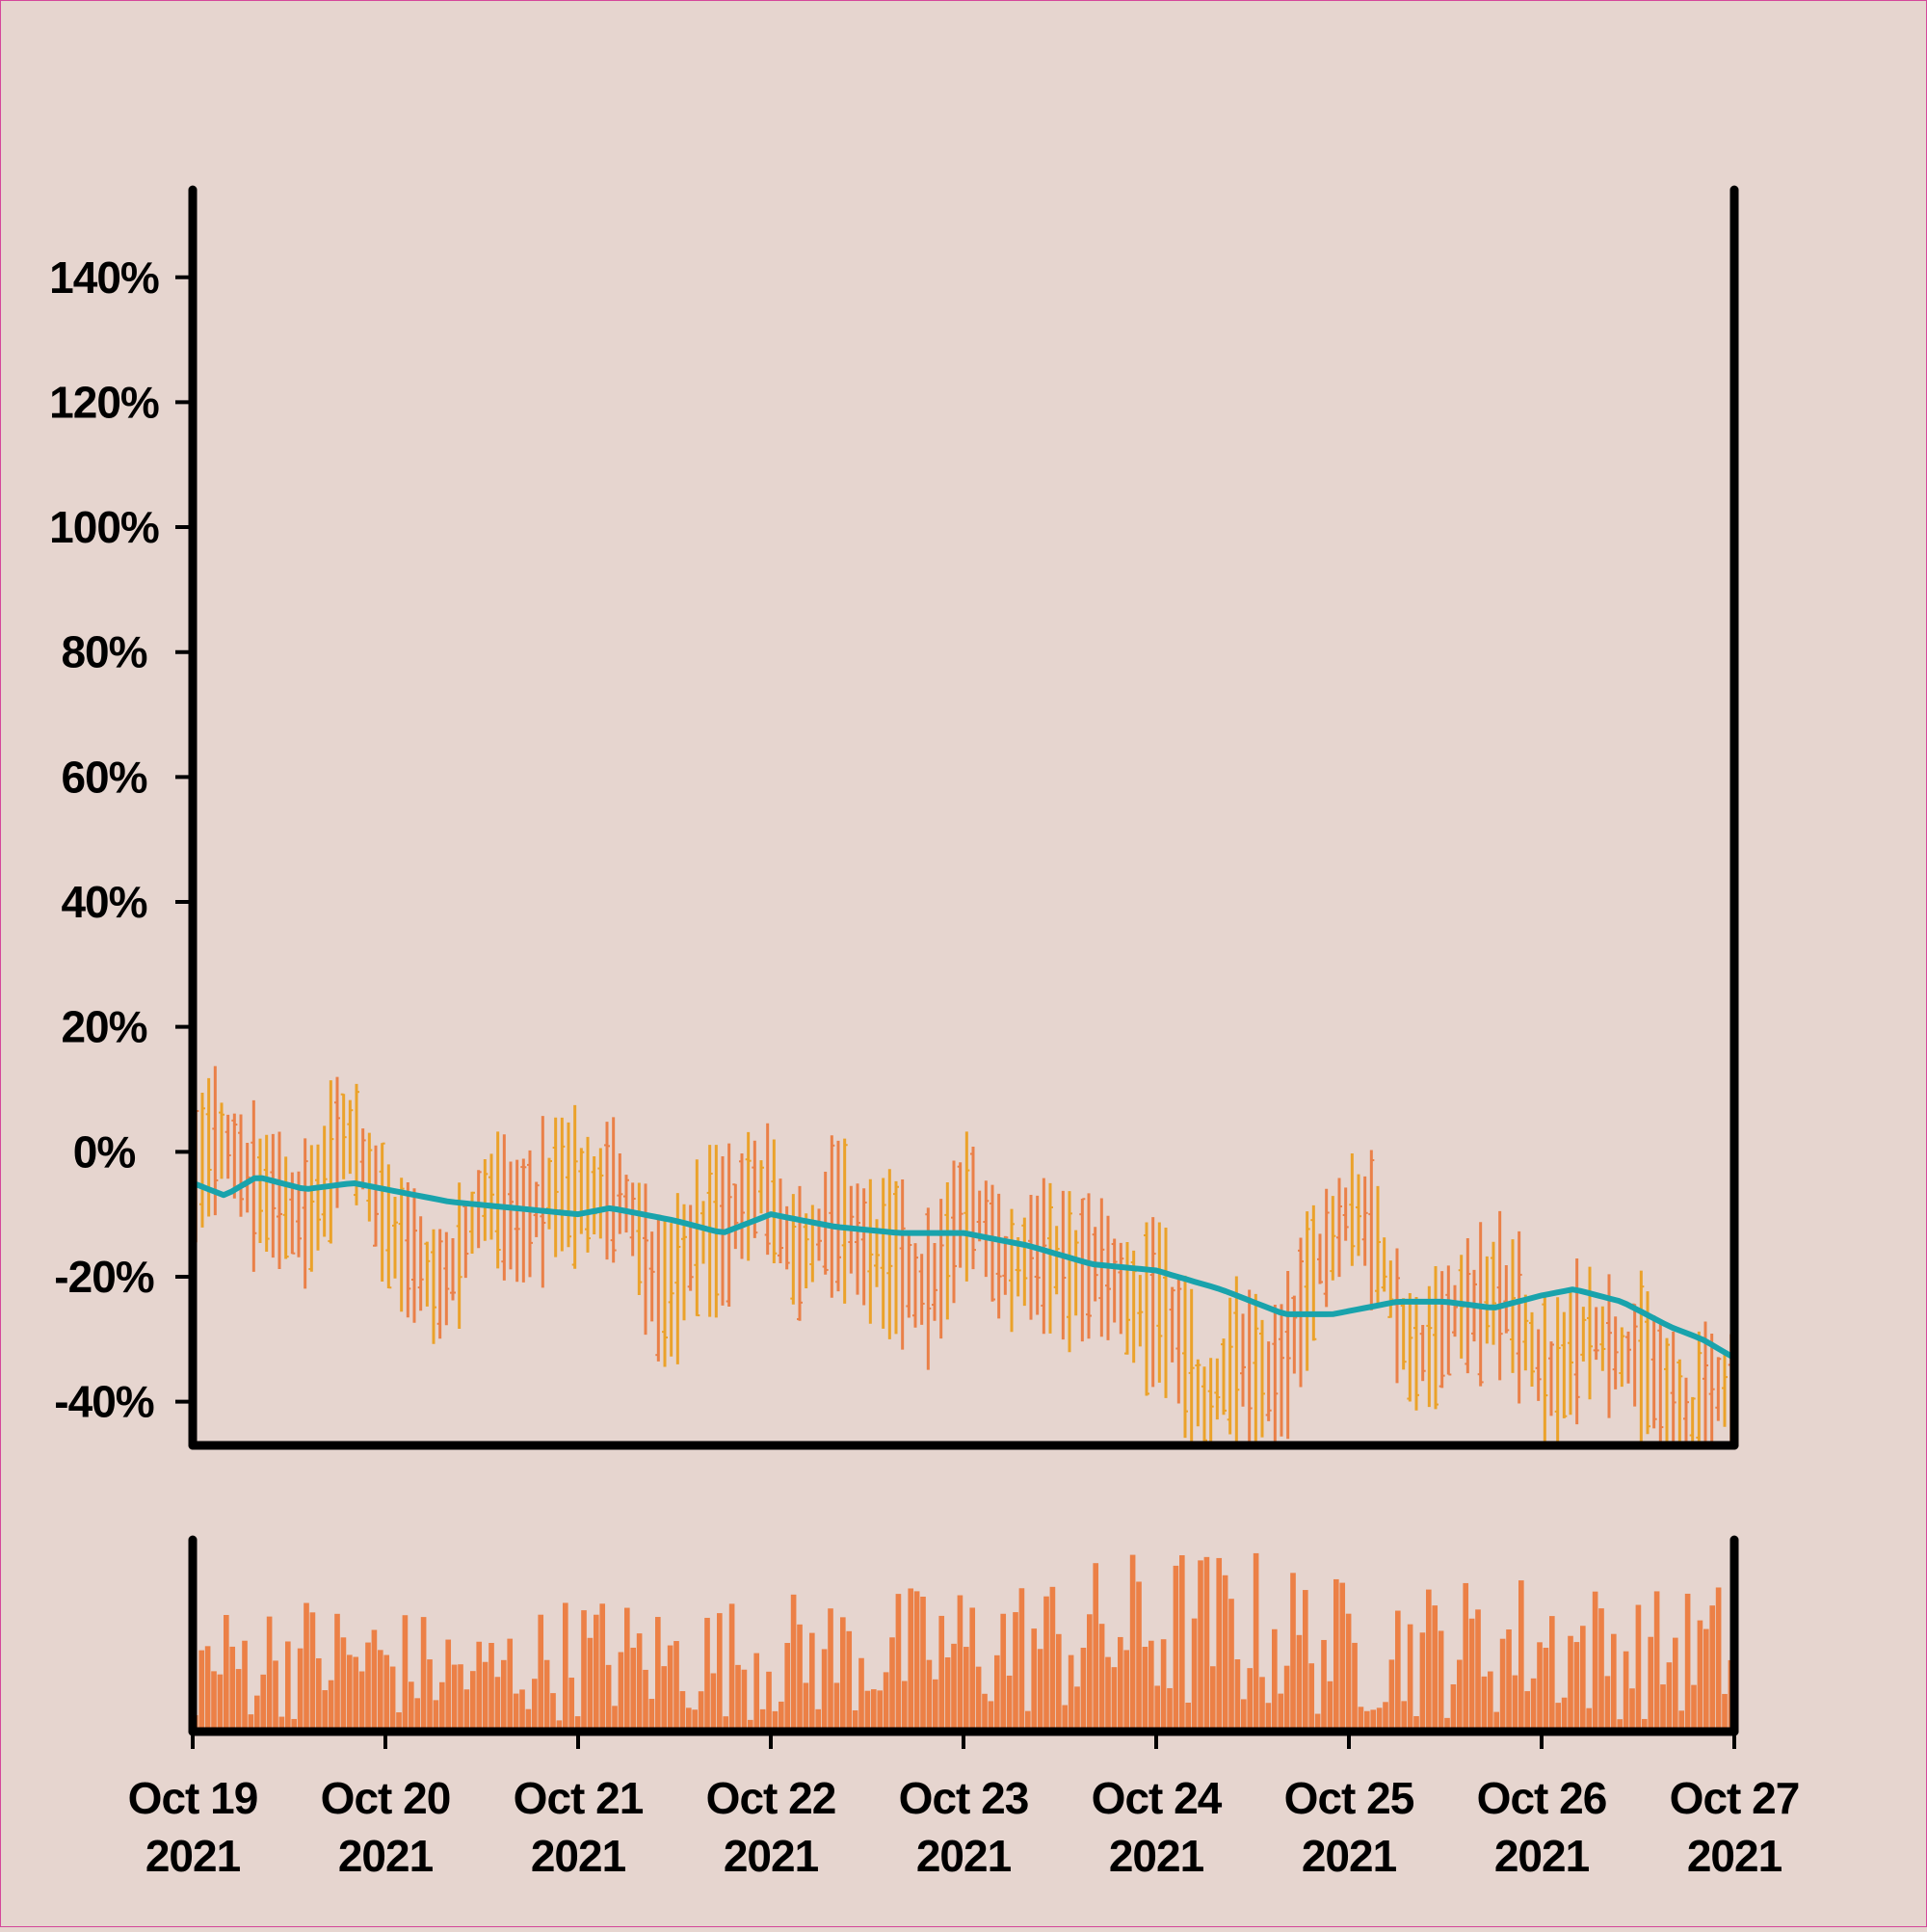  I want to click on y-tick-label: 60%, so click(104, 777).